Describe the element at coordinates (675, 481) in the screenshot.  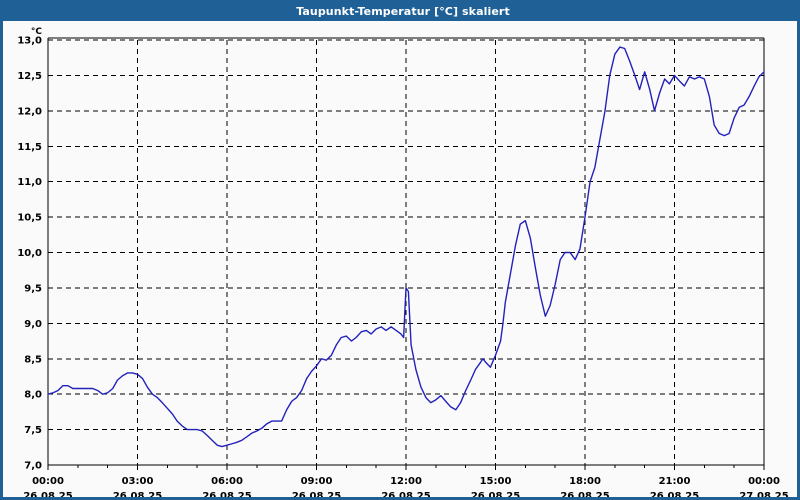
I see `x-tick-label-time: 21:00` at that location.